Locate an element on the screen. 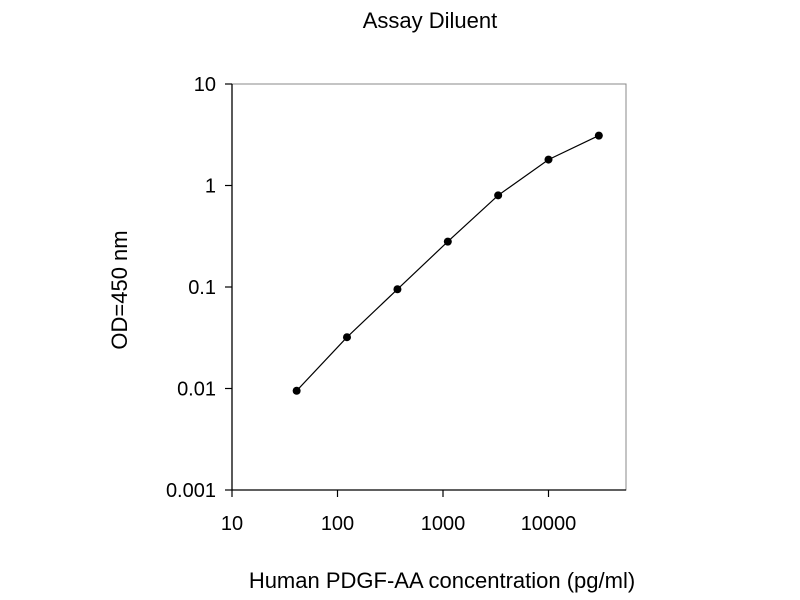 This screenshot has width=800, height=600. y-axis-title: OD=450 nm is located at coordinates (119, 289).